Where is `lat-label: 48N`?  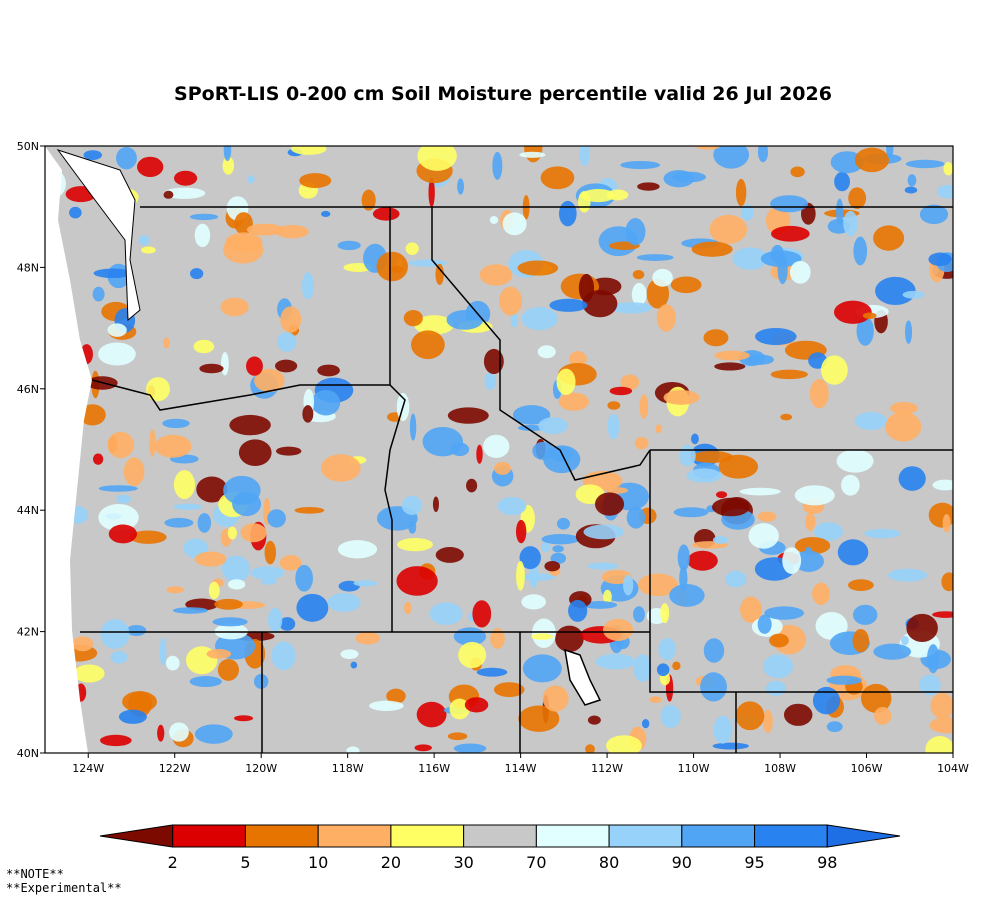 lat-label: 48N is located at coordinates (28, 267).